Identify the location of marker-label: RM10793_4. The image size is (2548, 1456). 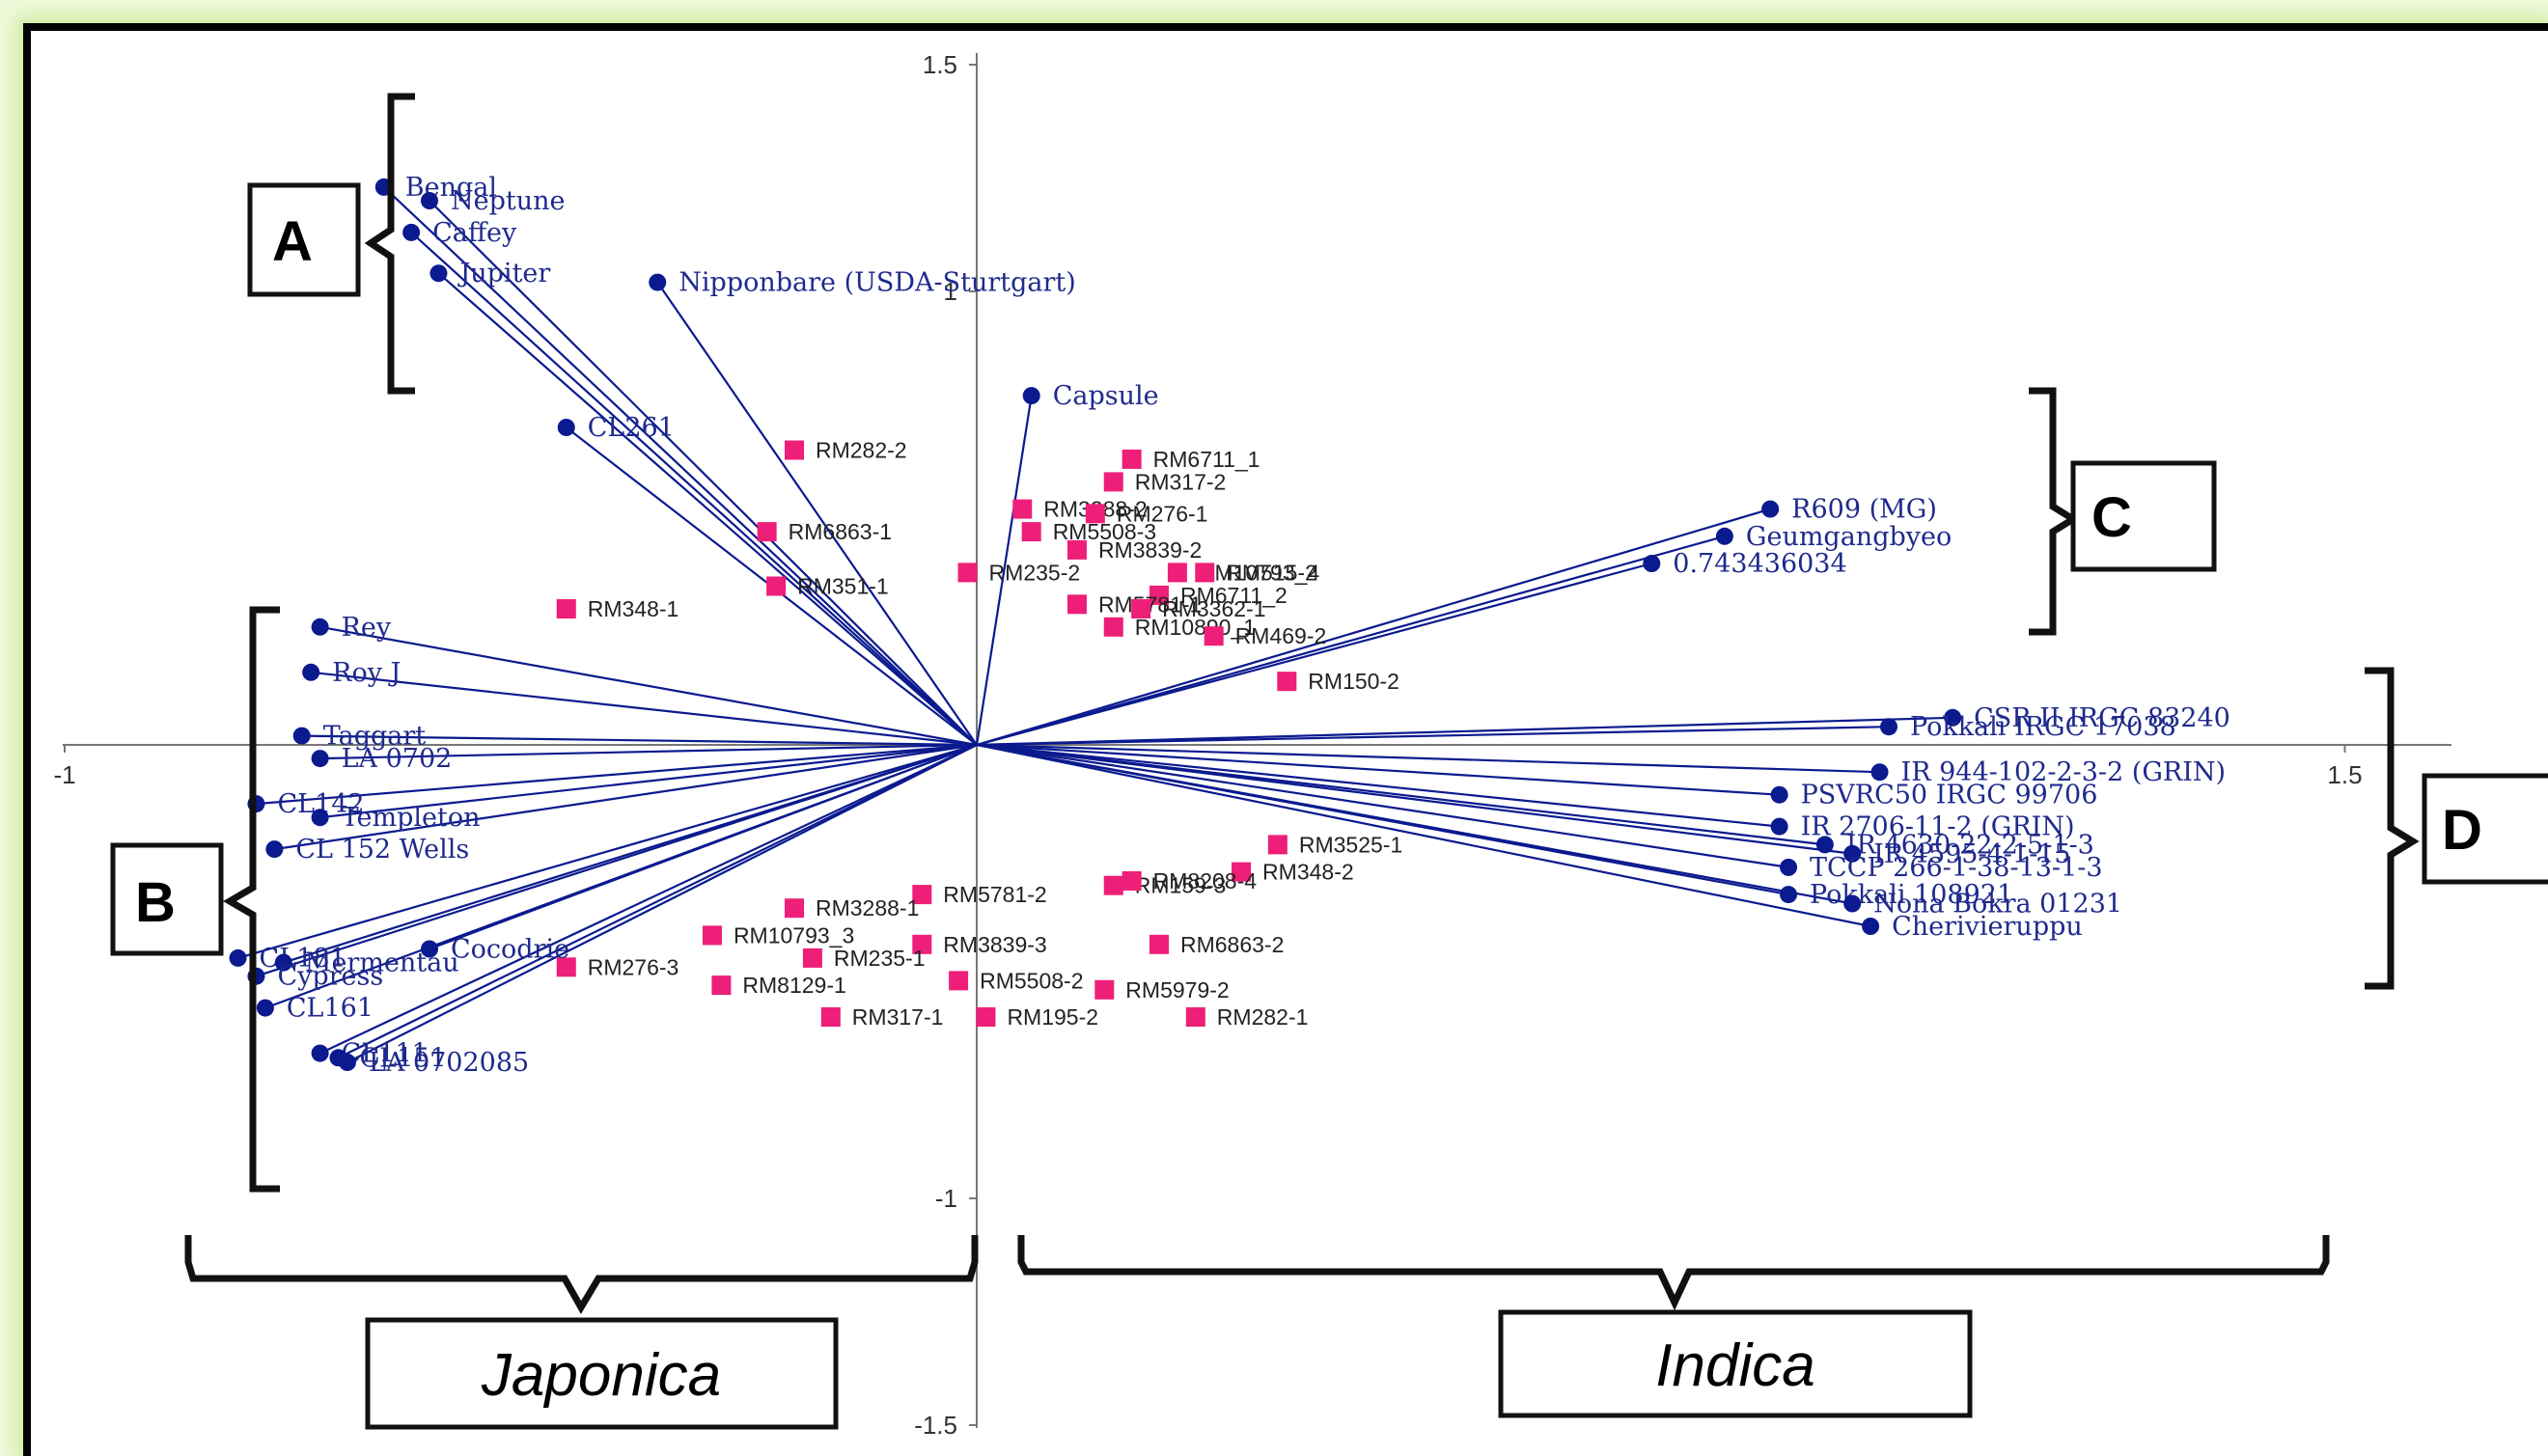
(1259, 572).